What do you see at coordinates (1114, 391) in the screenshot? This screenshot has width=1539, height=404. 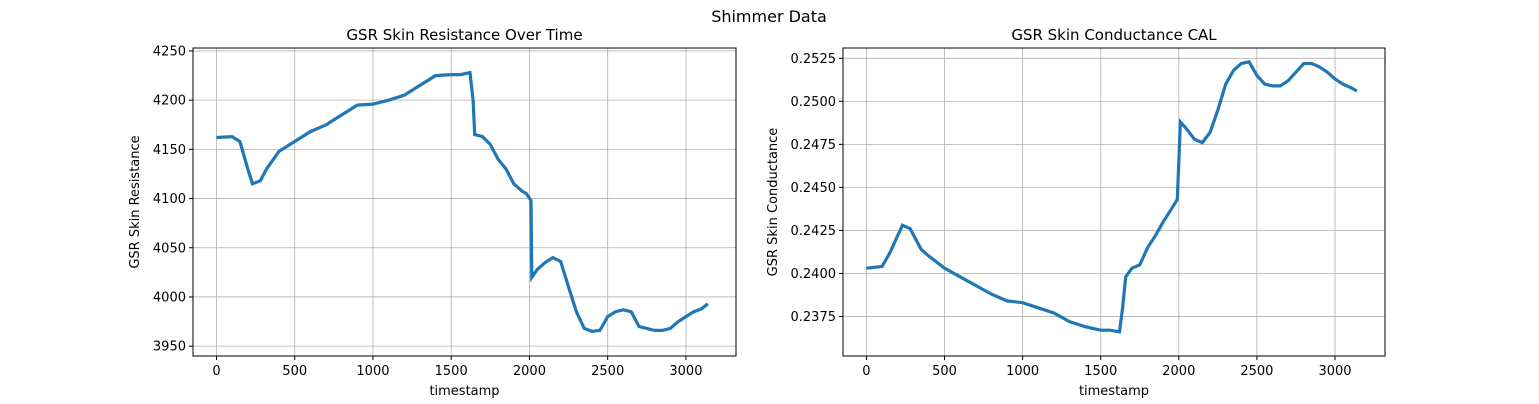 I see `chart-conductance-xlabel: timestamp` at bounding box center [1114, 391].